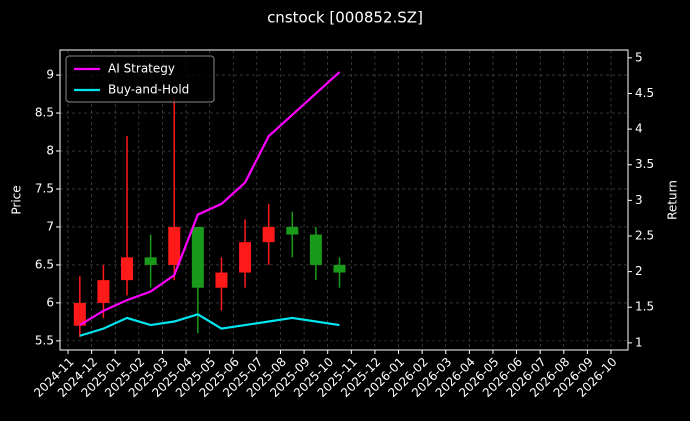 The image size is (690, 421). I want to click on legend-box, so click(140, 79).